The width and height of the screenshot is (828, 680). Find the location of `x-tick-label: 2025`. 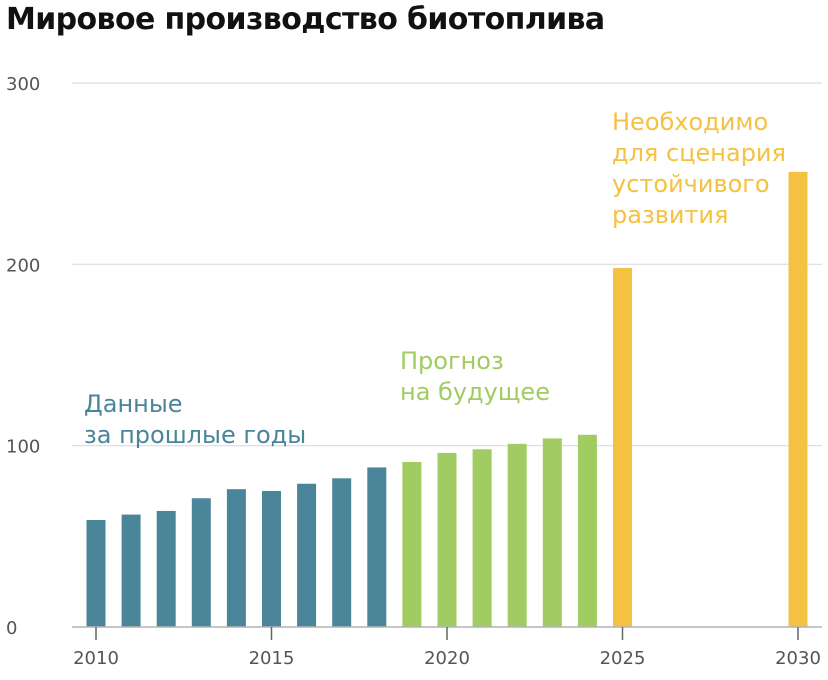

x-tick-label: 2025 is located at coordinates (623, 658).